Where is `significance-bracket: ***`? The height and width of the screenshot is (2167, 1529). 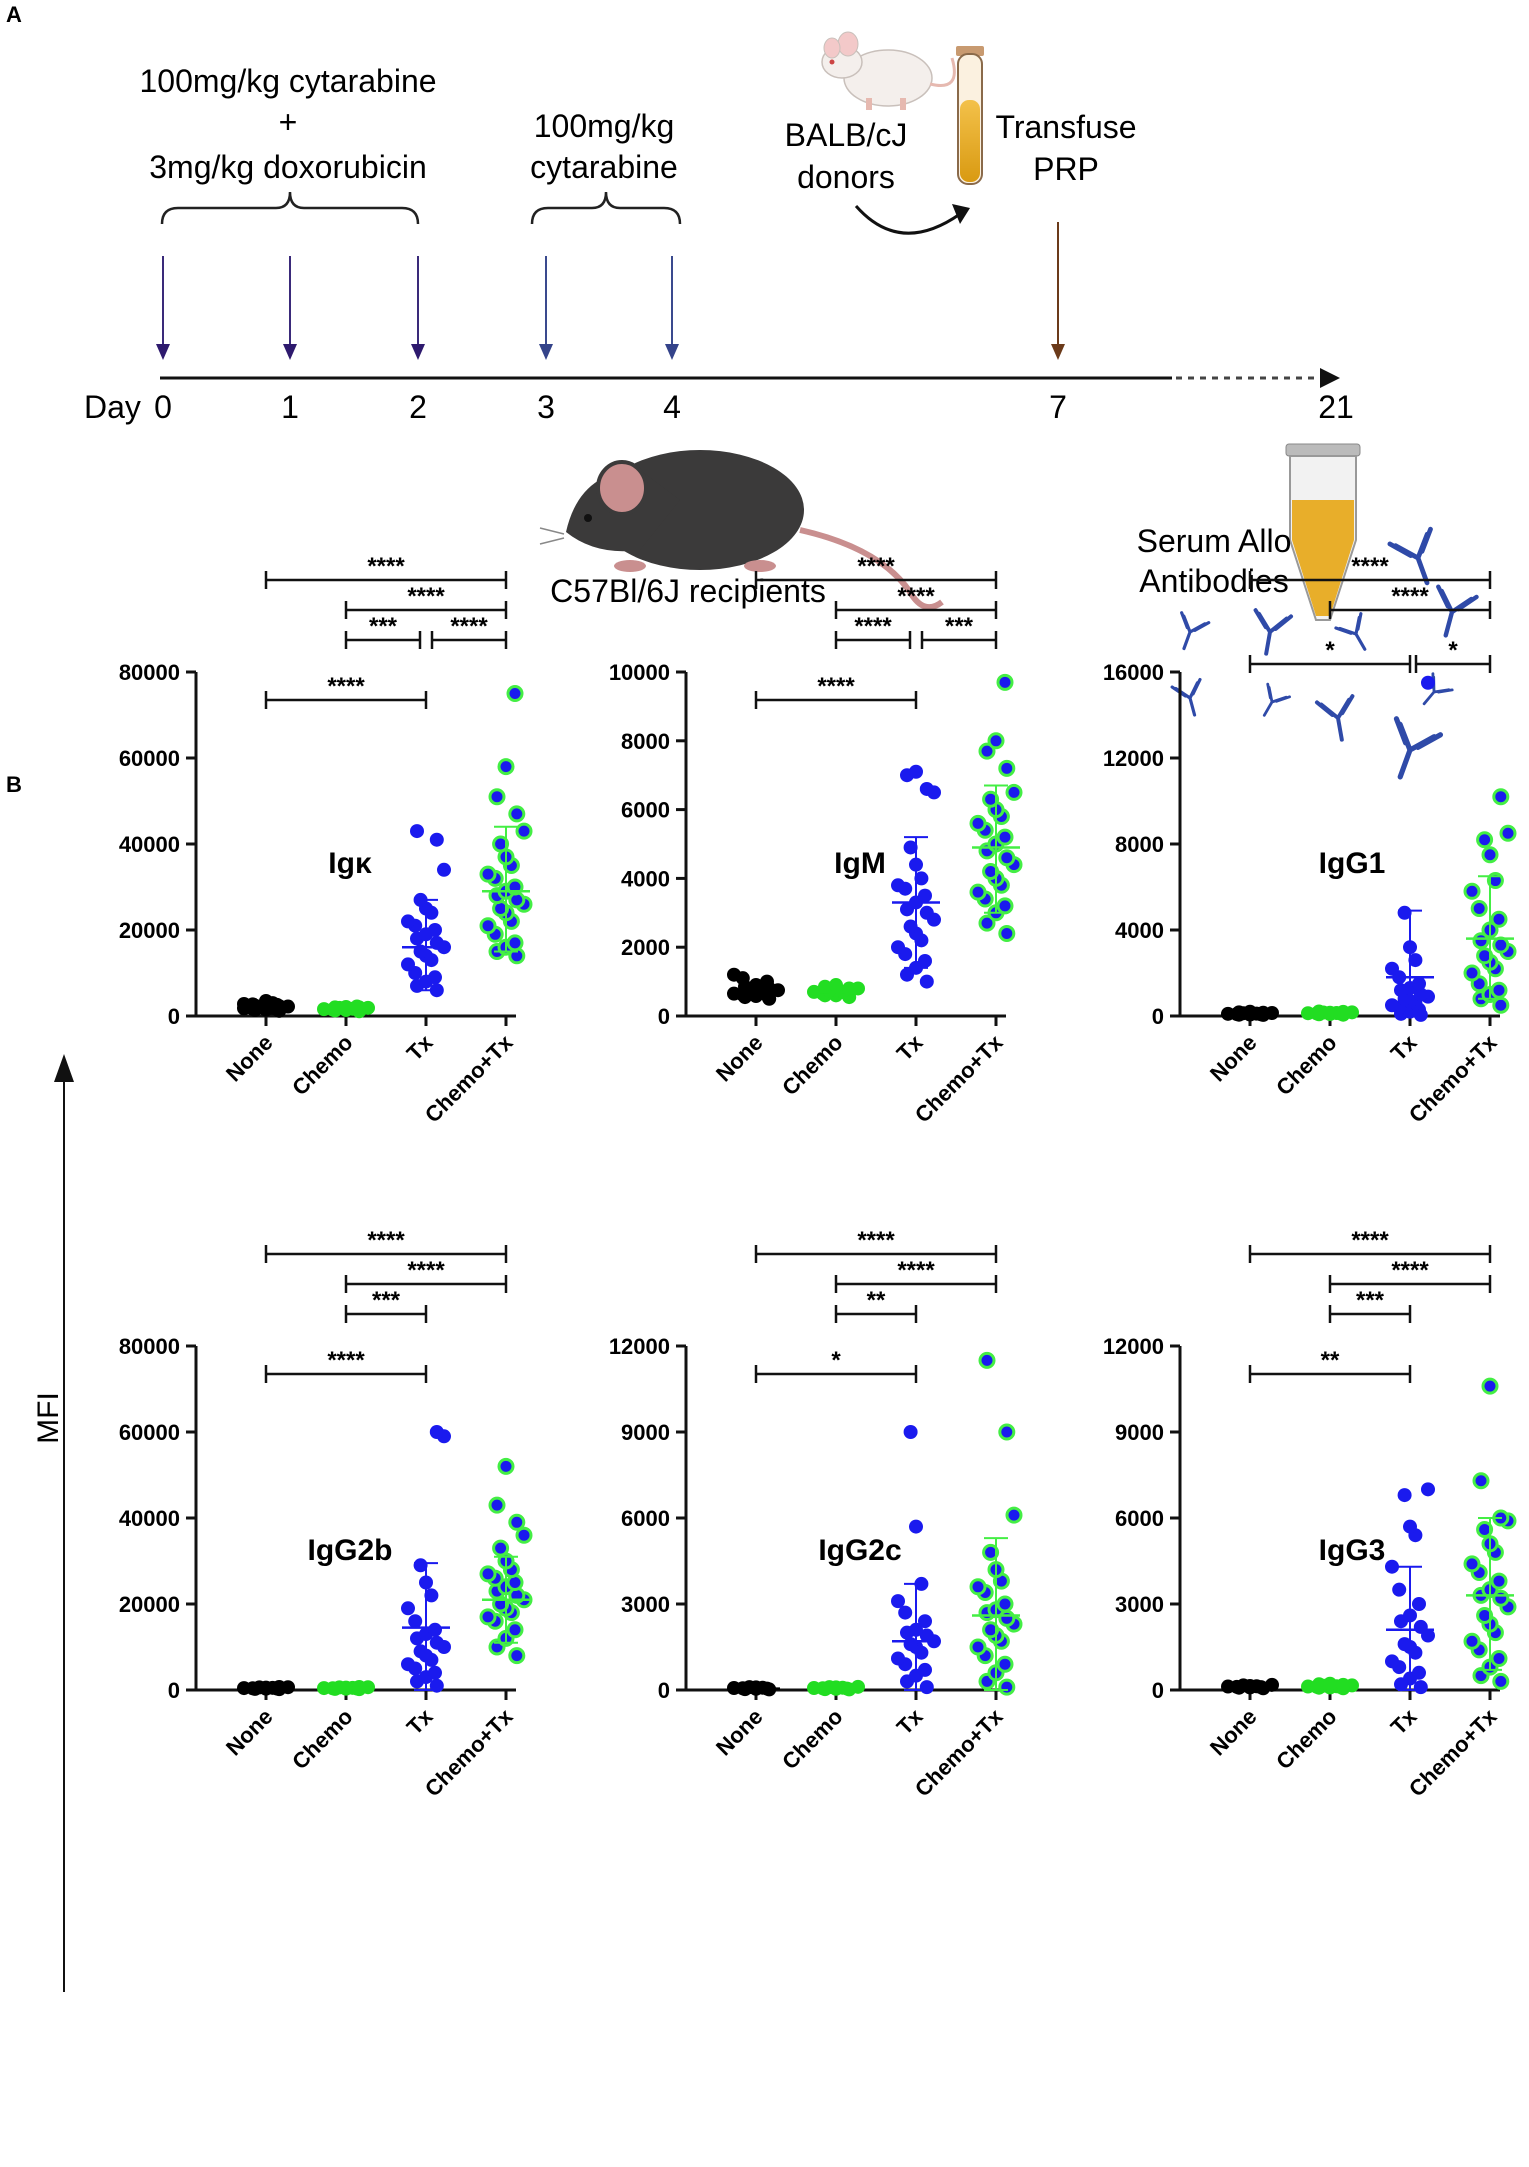 significance-bracket: *** is located at coordinates (386, 1305).